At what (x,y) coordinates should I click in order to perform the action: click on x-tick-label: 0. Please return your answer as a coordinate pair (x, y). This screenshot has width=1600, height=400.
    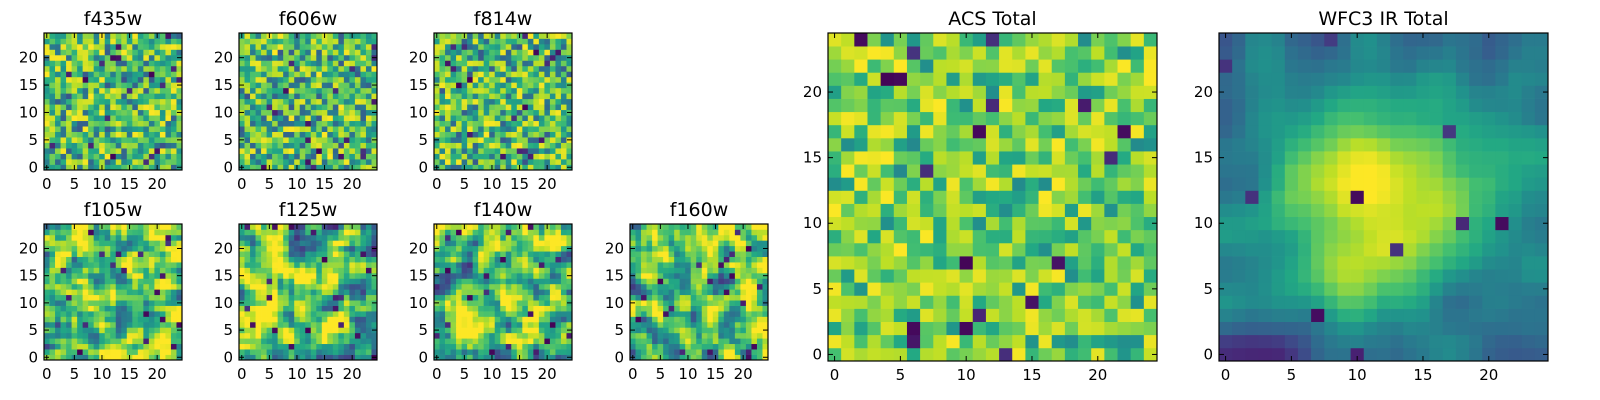
    Looking at the image, I should click on (242, 184).